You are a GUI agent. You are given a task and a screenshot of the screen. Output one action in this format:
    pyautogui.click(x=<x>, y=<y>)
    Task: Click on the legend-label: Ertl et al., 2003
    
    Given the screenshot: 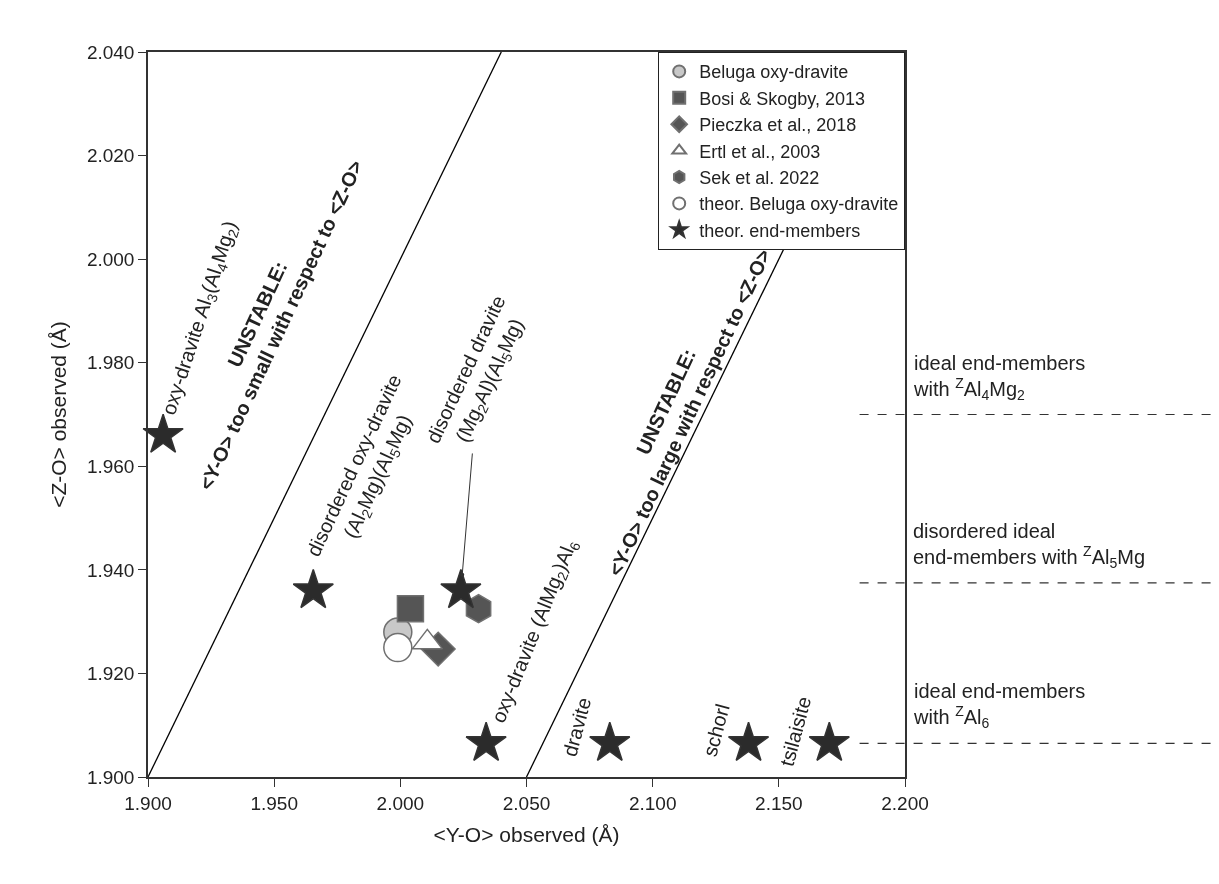 What is the action you would take?
    pyautogui.click(x=760, y=151)
    